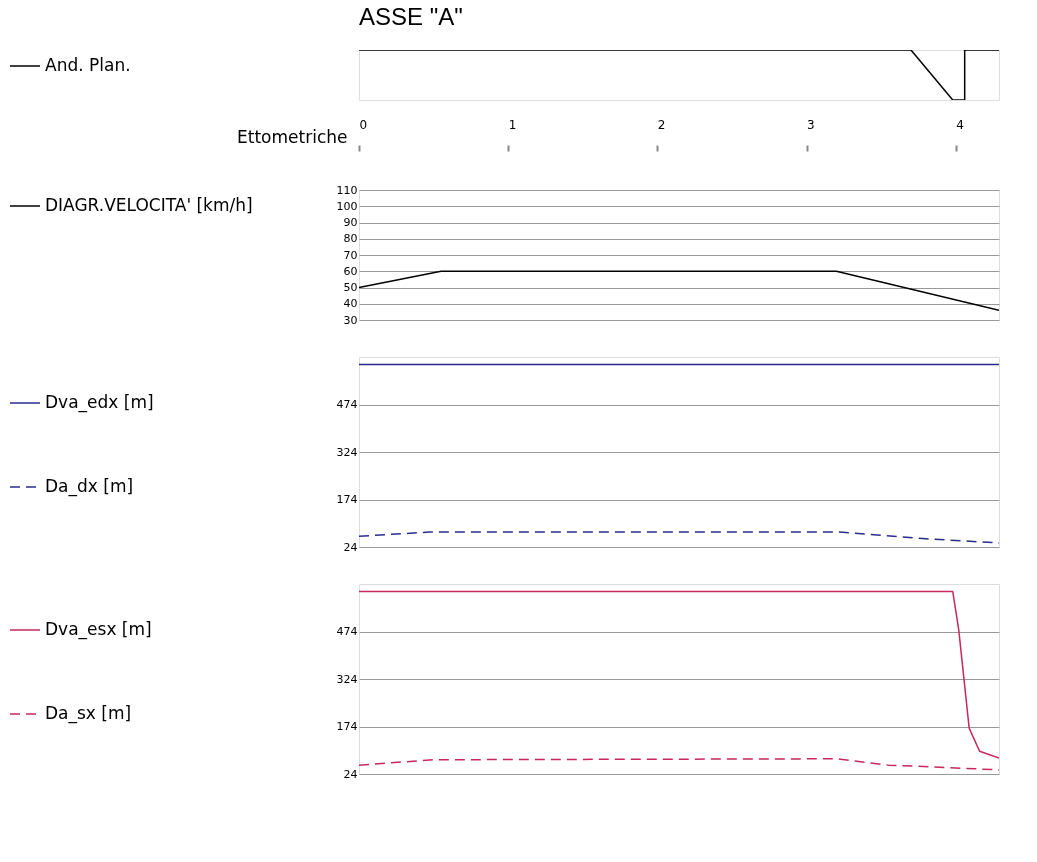  Describe the element at coordinates (411, 16) in the screenshot. I see `chart-title: ASSE "A"` at that location.